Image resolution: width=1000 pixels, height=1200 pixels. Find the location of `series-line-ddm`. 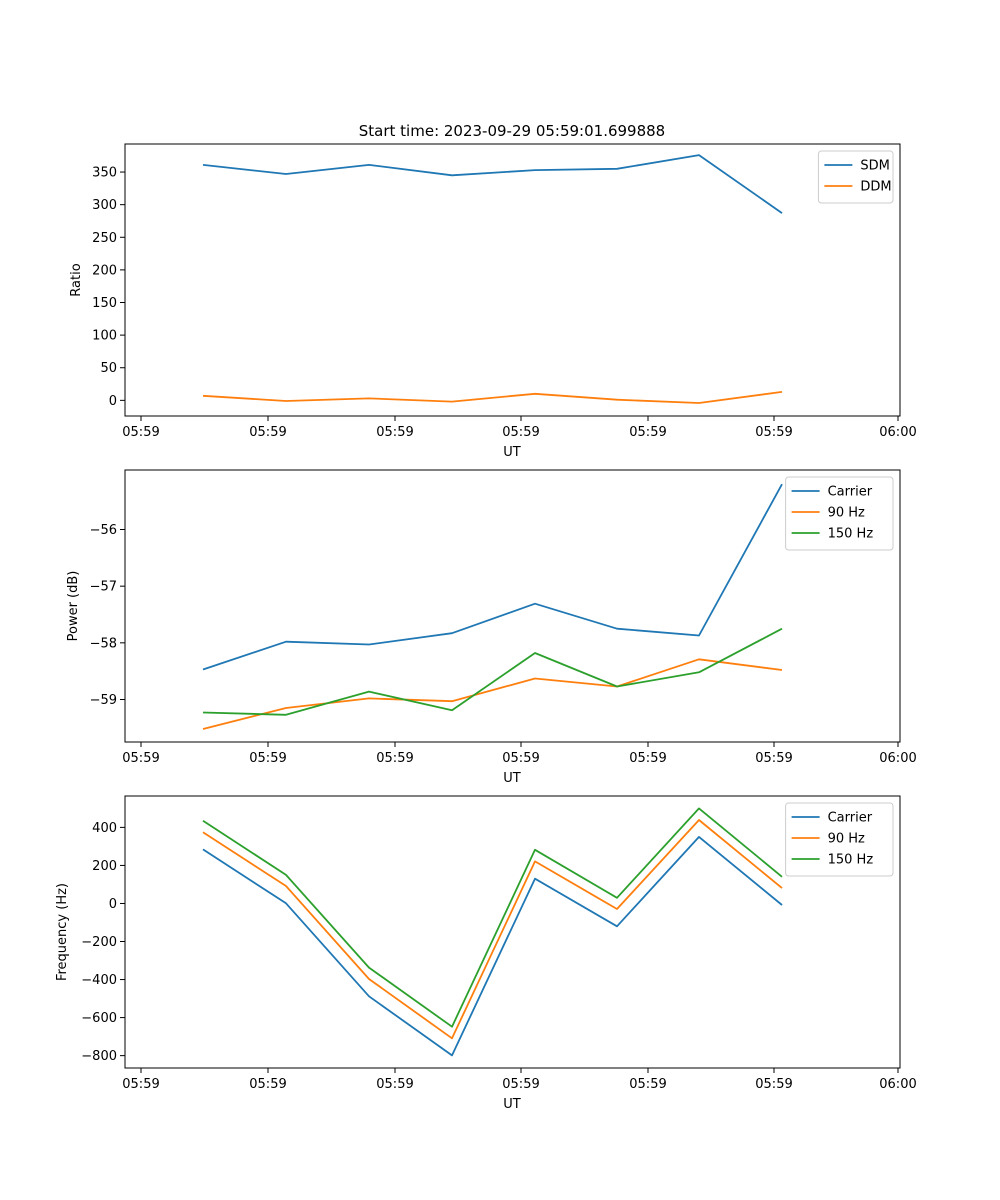

series-line-ddm is located at coordinates (492, 397).